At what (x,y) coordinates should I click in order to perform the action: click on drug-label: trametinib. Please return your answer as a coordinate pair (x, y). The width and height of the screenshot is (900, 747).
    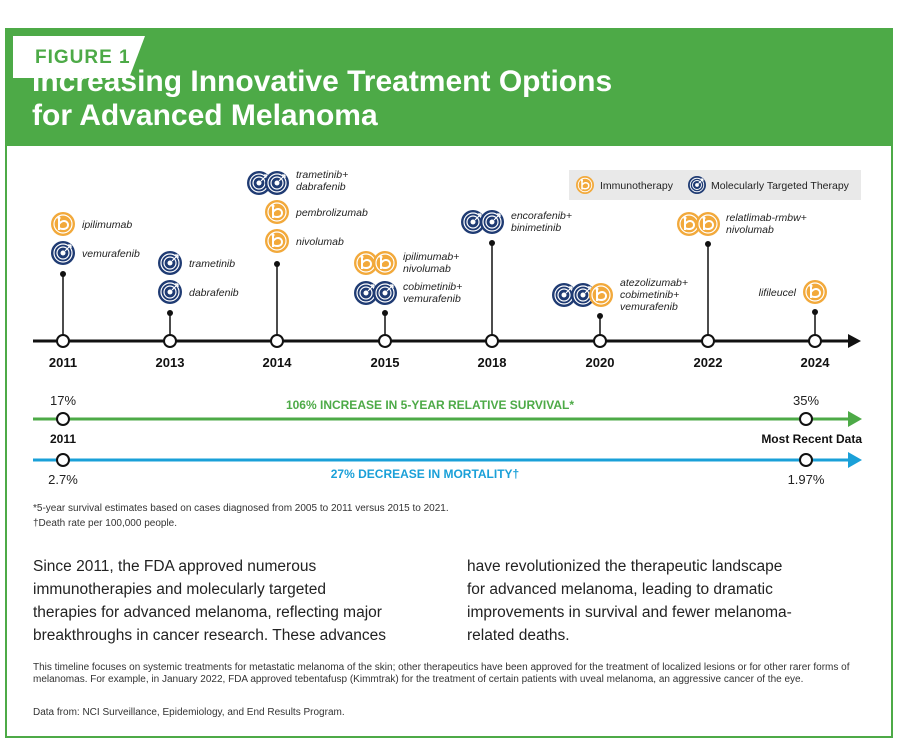
    Looking at the image, I should click on (212, 264).